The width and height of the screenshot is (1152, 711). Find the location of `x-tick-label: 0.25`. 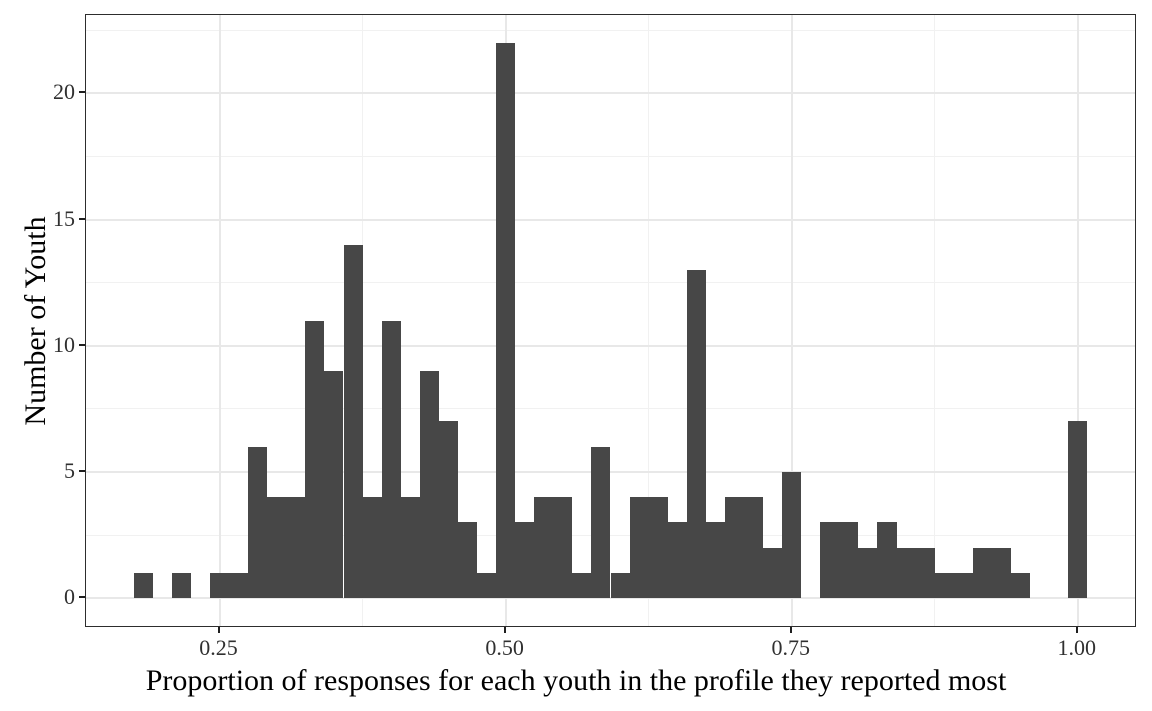

x-tick-label: 0.25 is located at coordinates (218, 647).